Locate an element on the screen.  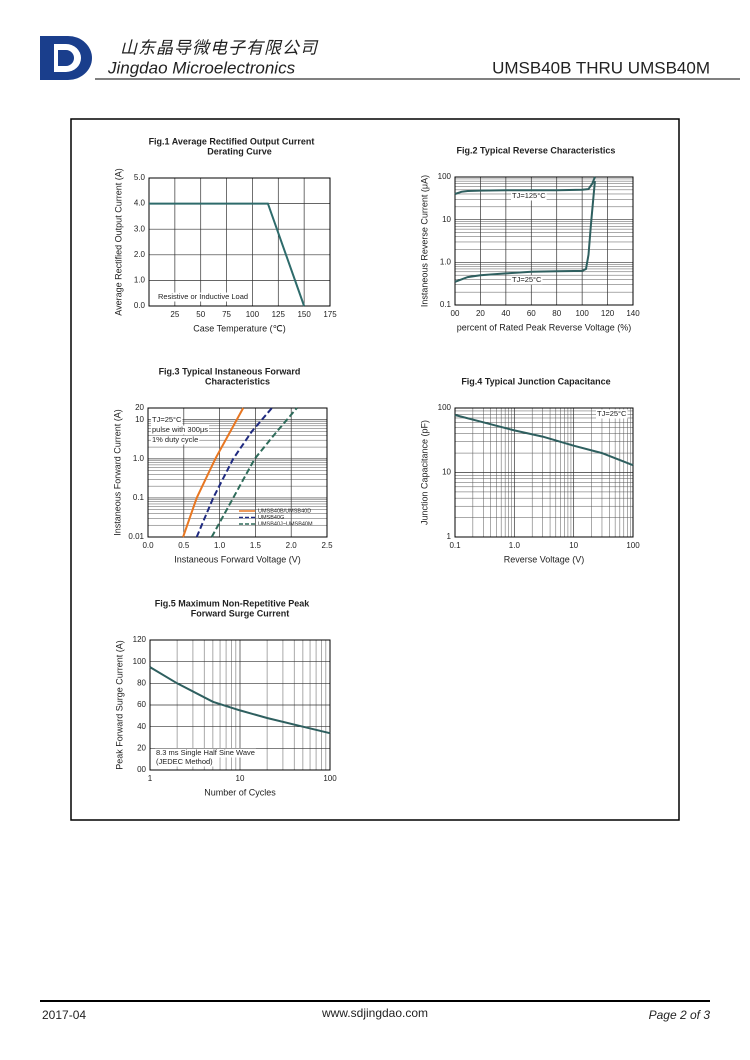
y-tick-label: 60 is located at coordinates (141, 704).